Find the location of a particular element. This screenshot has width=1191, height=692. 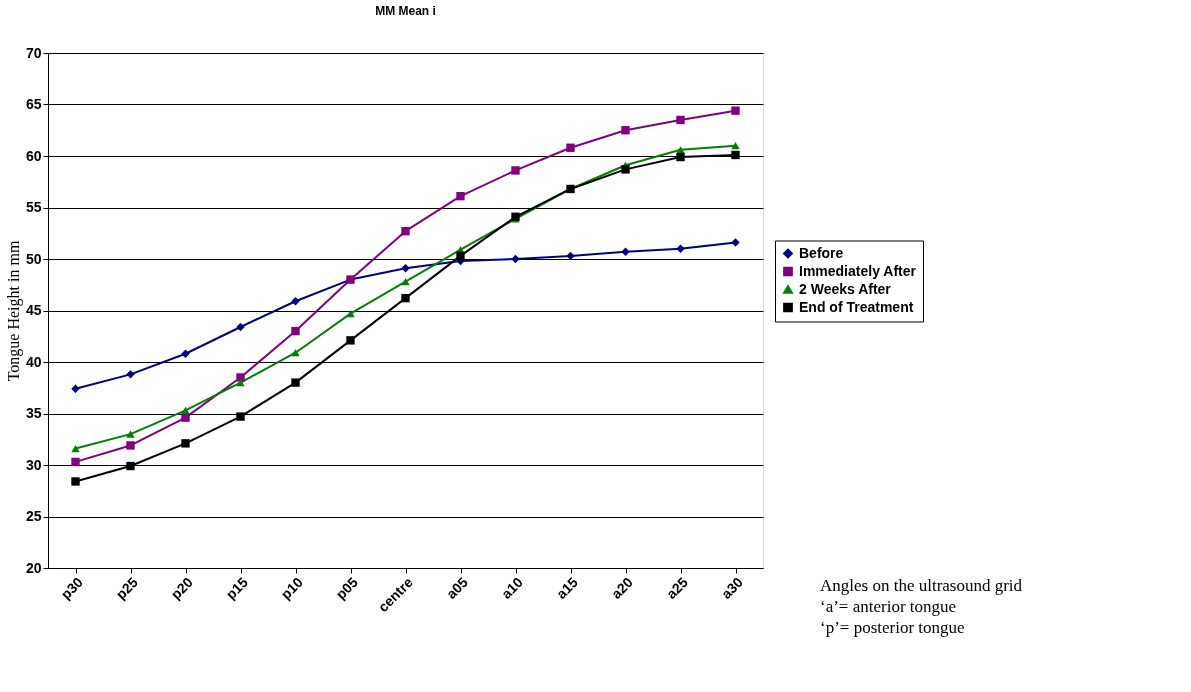

legend-label: End of Treatment is located at coordinates (856, 306).